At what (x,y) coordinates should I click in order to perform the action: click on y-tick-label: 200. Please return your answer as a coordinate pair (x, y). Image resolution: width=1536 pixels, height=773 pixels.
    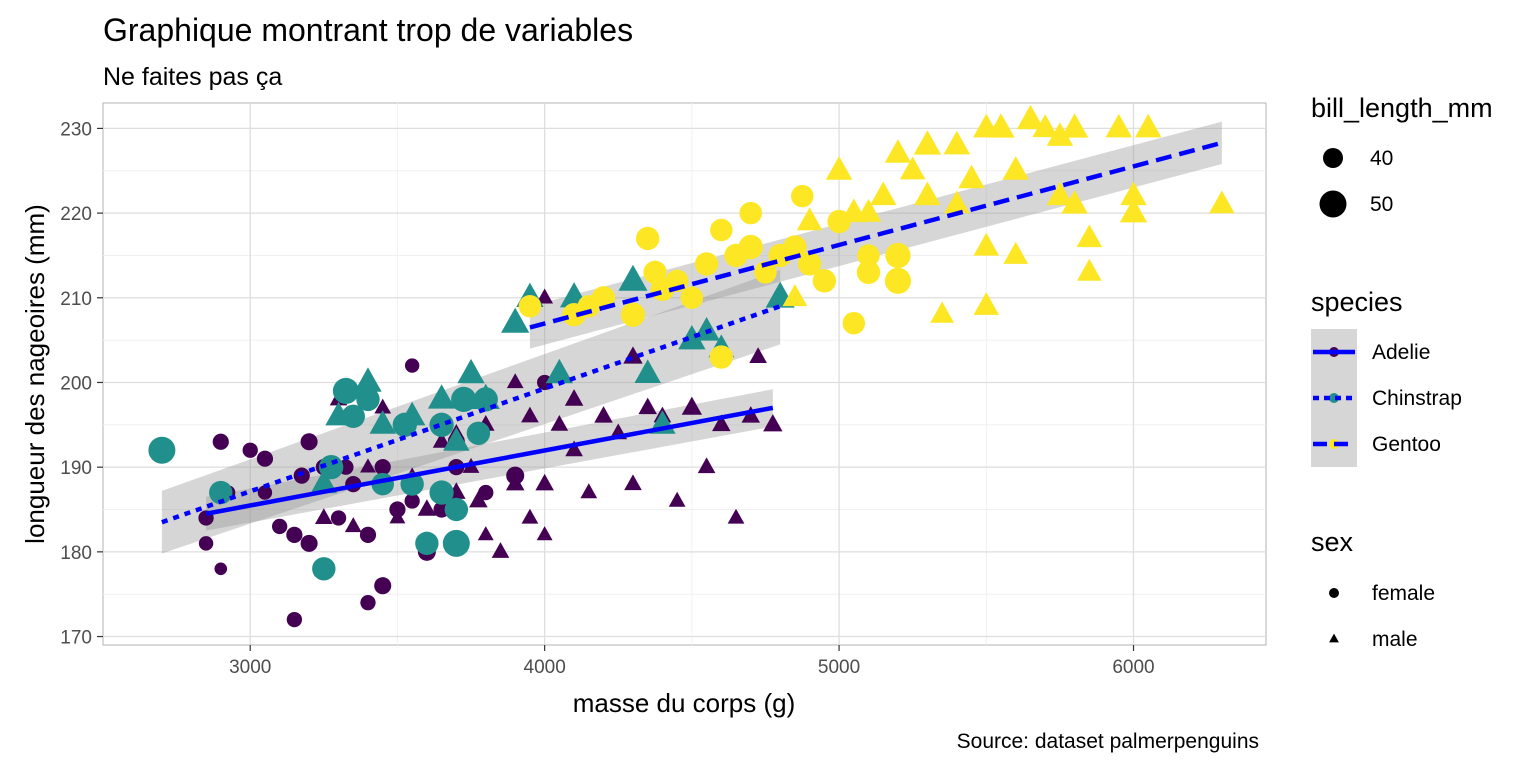
    Looking at the image, I should click on (76, 383).